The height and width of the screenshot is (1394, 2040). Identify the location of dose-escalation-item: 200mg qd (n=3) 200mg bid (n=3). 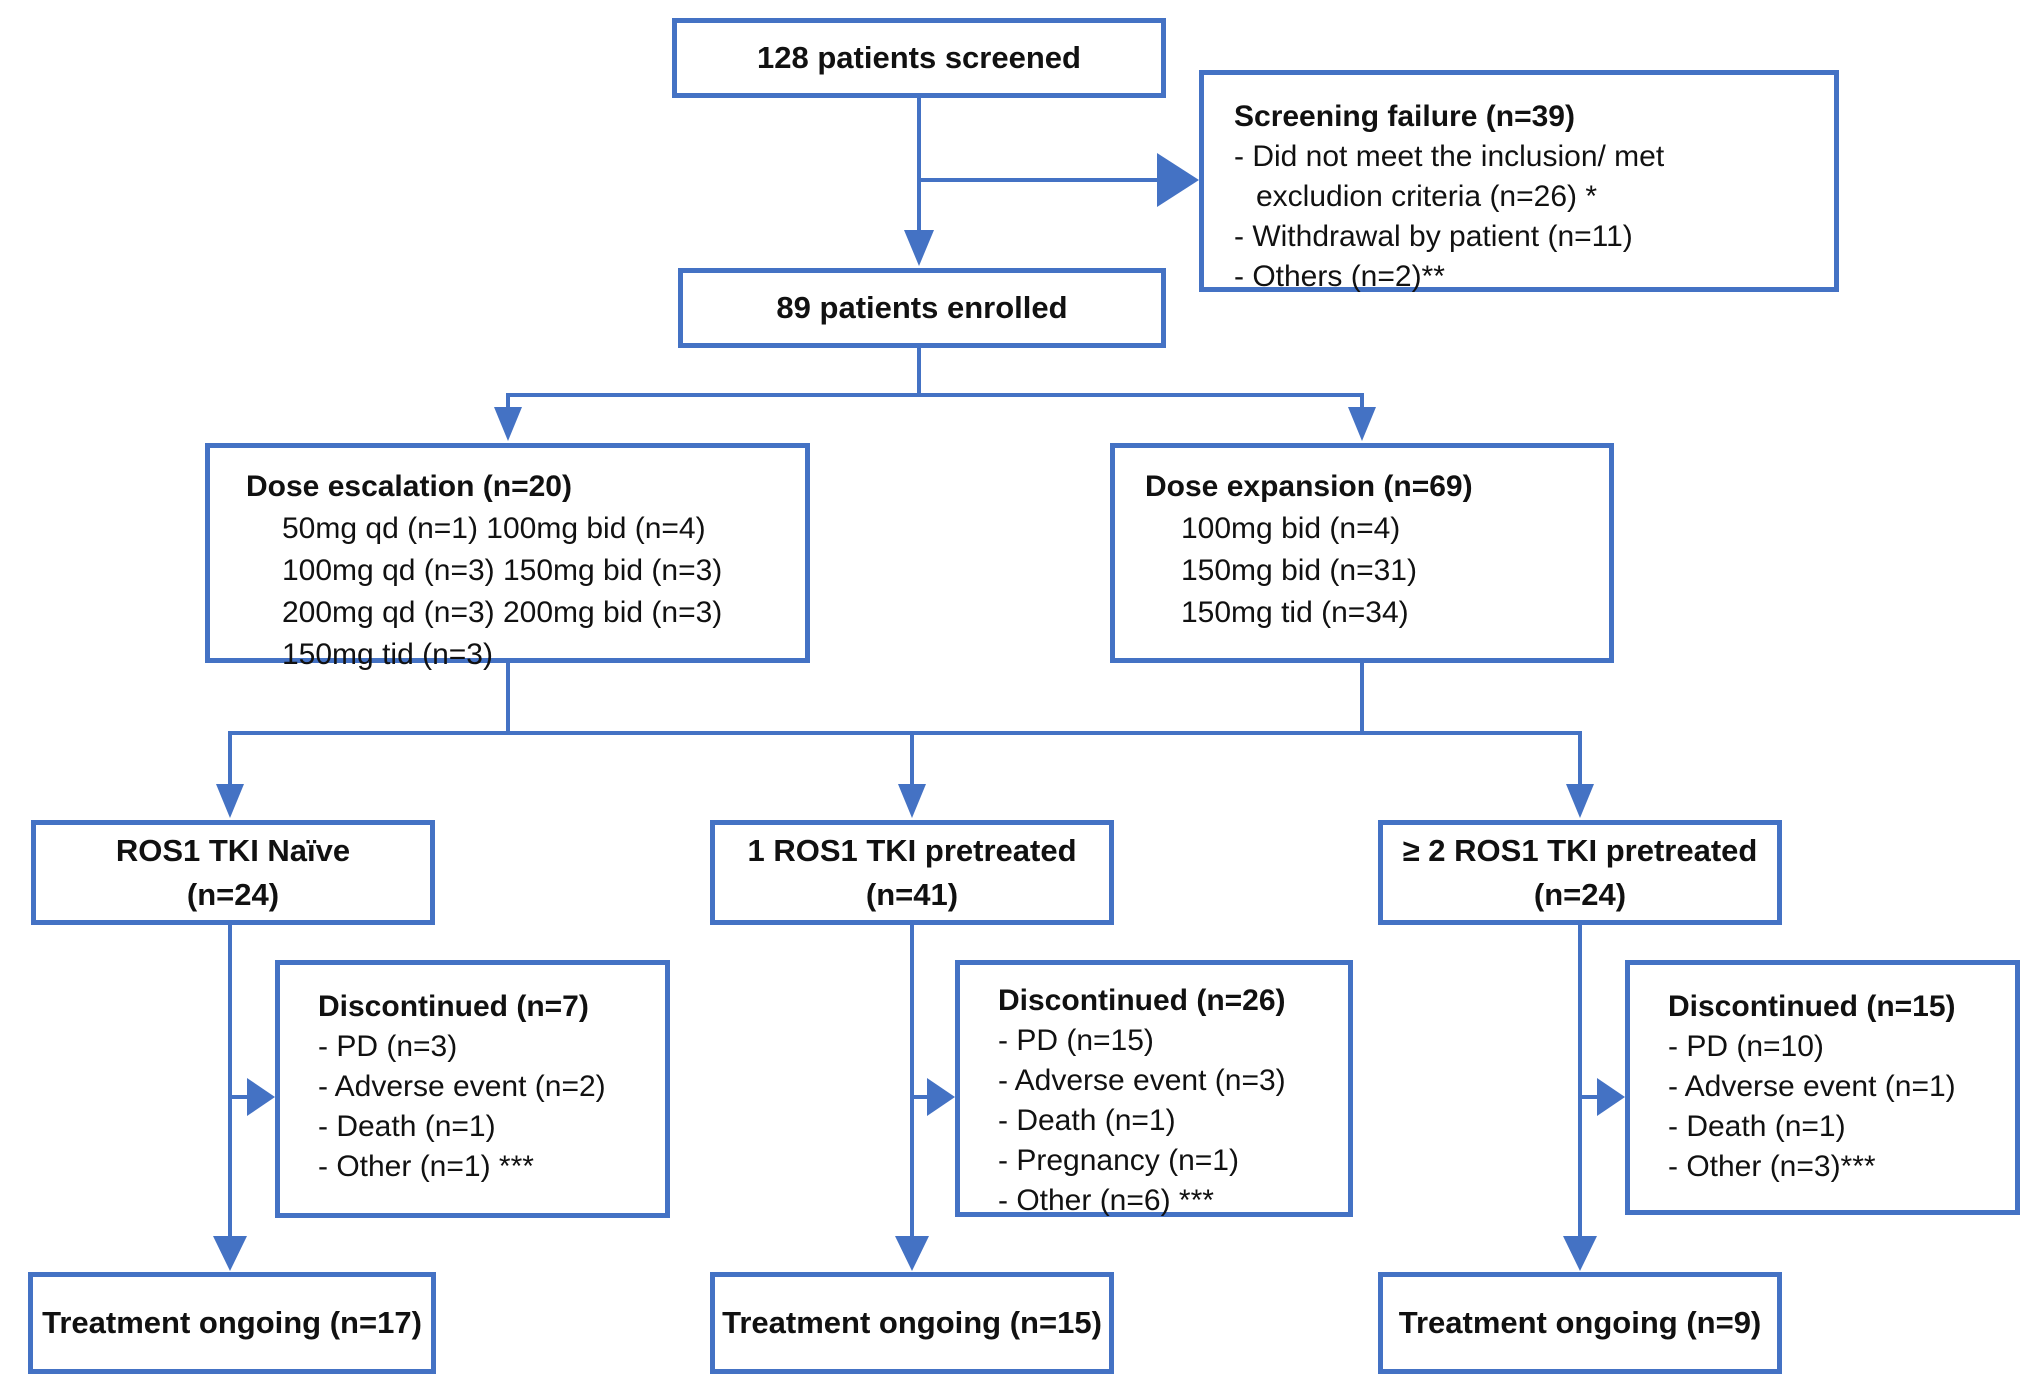
(502, 612).